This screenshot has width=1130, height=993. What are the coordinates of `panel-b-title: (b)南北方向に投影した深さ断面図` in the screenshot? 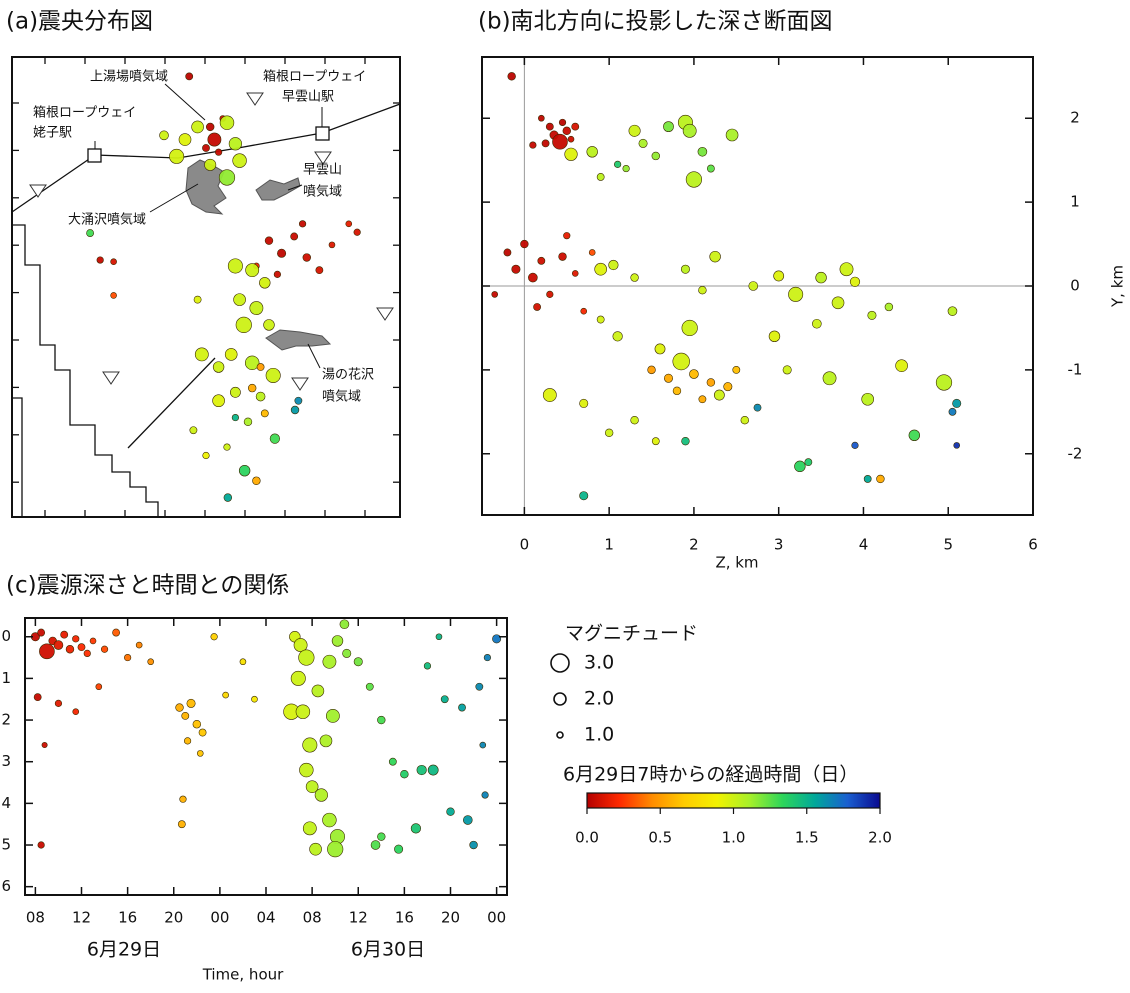 It's located at (655, 22).